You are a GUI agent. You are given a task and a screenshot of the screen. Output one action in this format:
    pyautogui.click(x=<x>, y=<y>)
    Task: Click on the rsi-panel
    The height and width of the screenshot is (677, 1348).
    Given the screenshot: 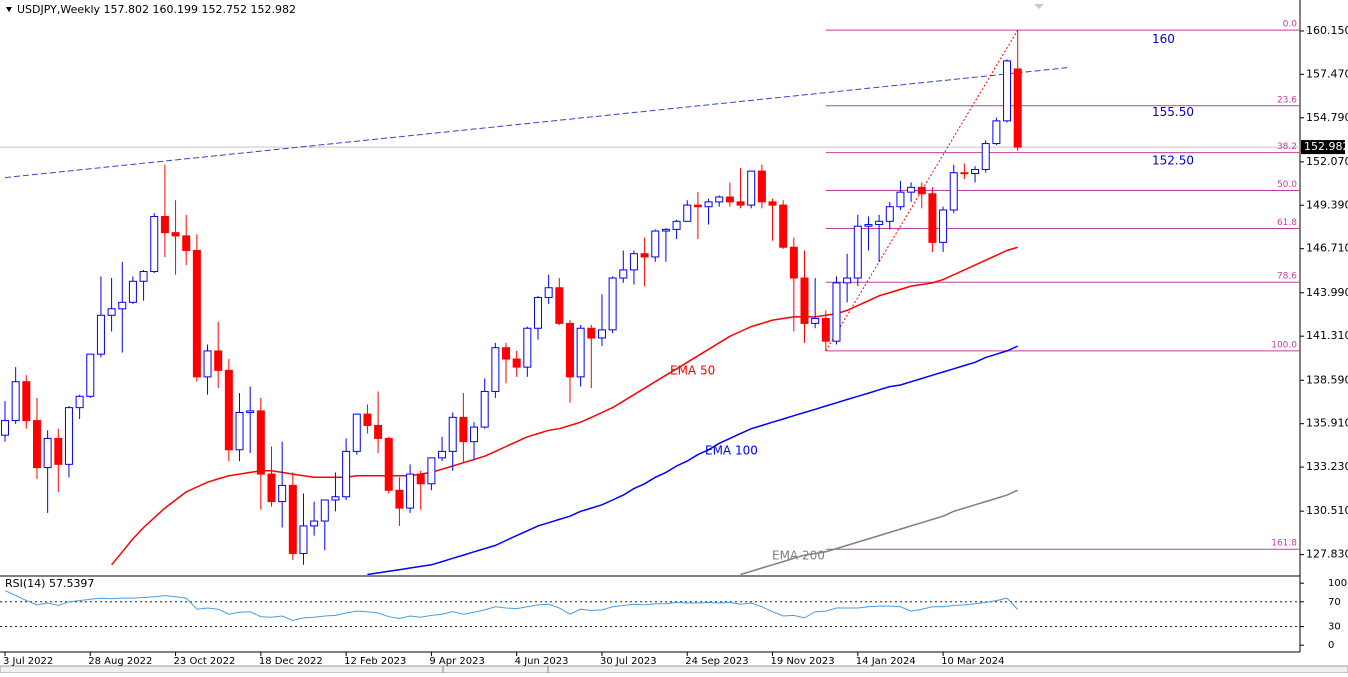 What is the action you would take?
    pyautogui.click(x=650, y=608)
    